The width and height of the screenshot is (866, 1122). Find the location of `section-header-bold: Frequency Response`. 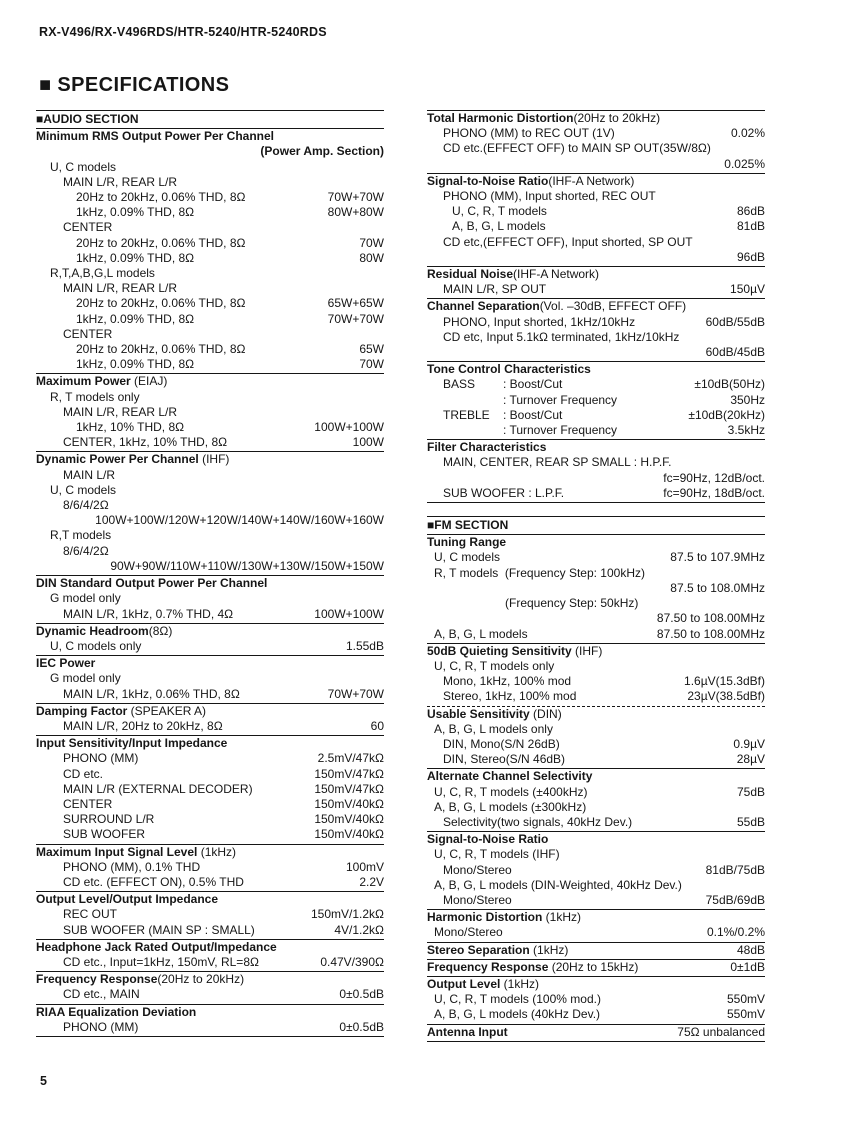

section-header-bold: Frequency Response is located at coordinates (488, 966).